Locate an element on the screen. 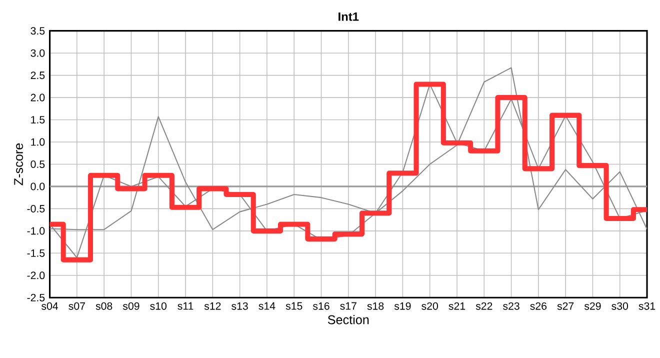  x-tick-label: s17 is located at coordinates (348, 306).